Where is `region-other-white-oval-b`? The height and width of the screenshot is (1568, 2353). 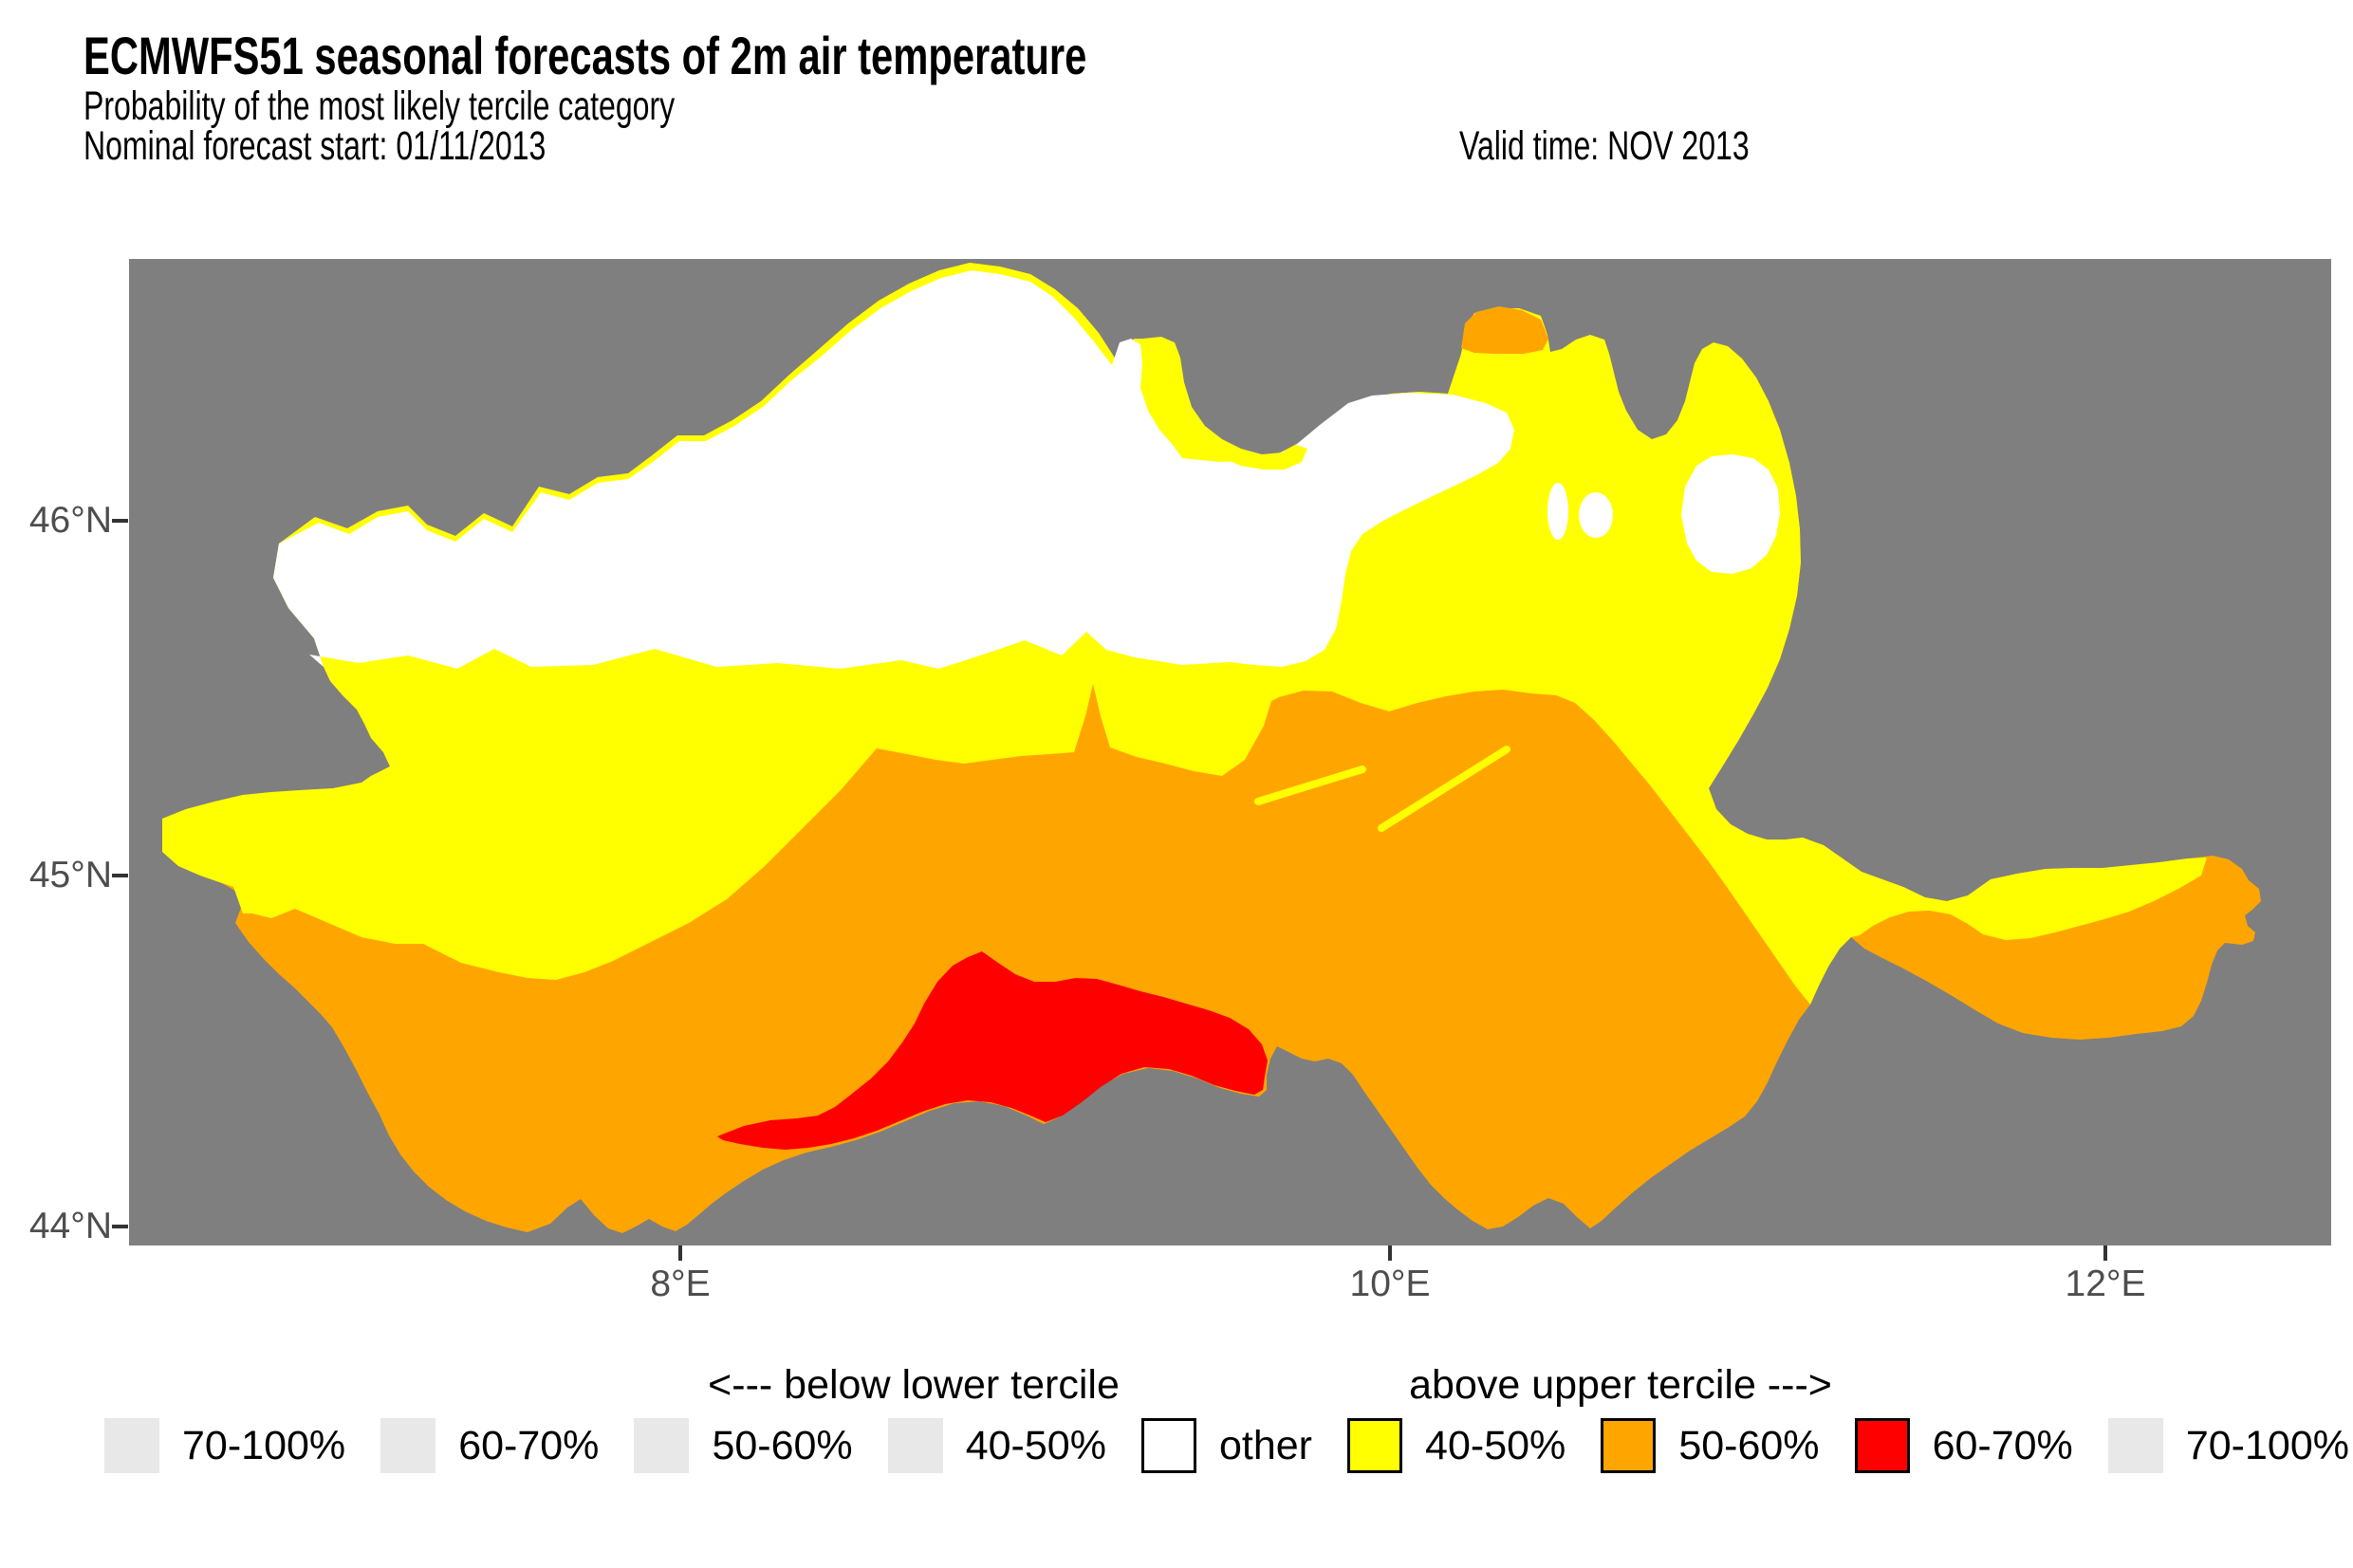
region-other-white-oval-b is located at coordinates (1596, 515).